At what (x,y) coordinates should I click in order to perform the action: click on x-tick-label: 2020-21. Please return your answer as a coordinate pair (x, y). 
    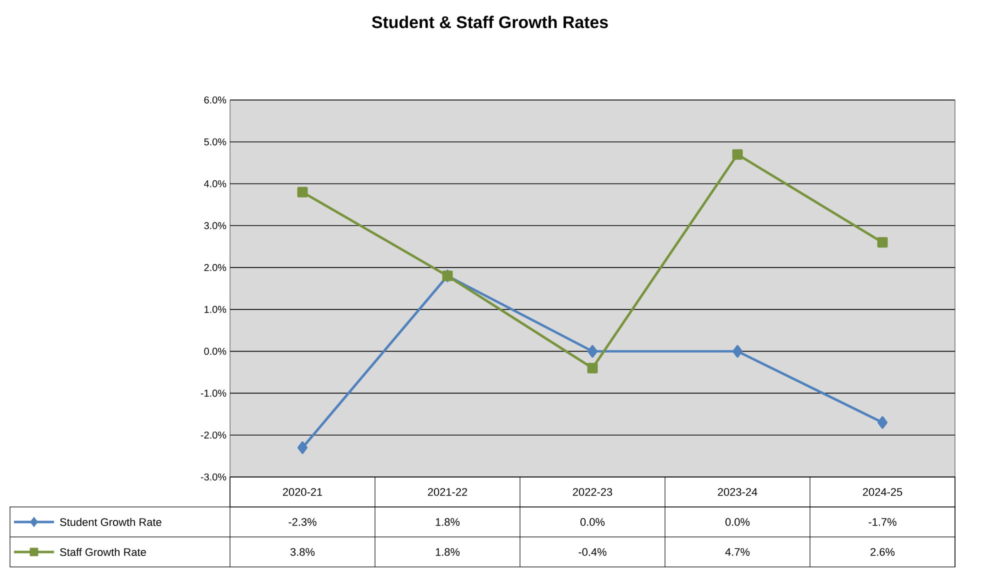
    Looking at the image, I should click on (302, 492).